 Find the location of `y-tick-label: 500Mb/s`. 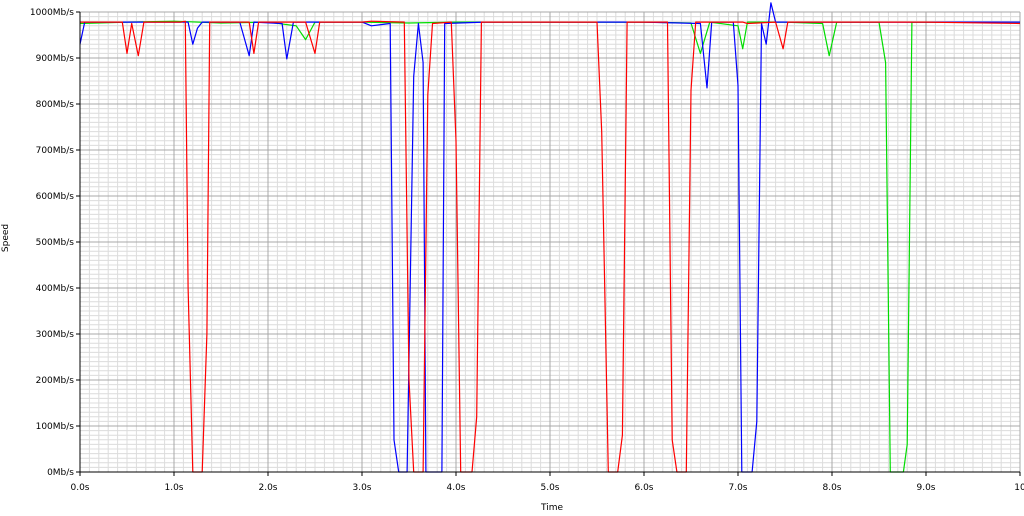

y-tick-label: 500Mb/s is located at coordinates (55, 243).